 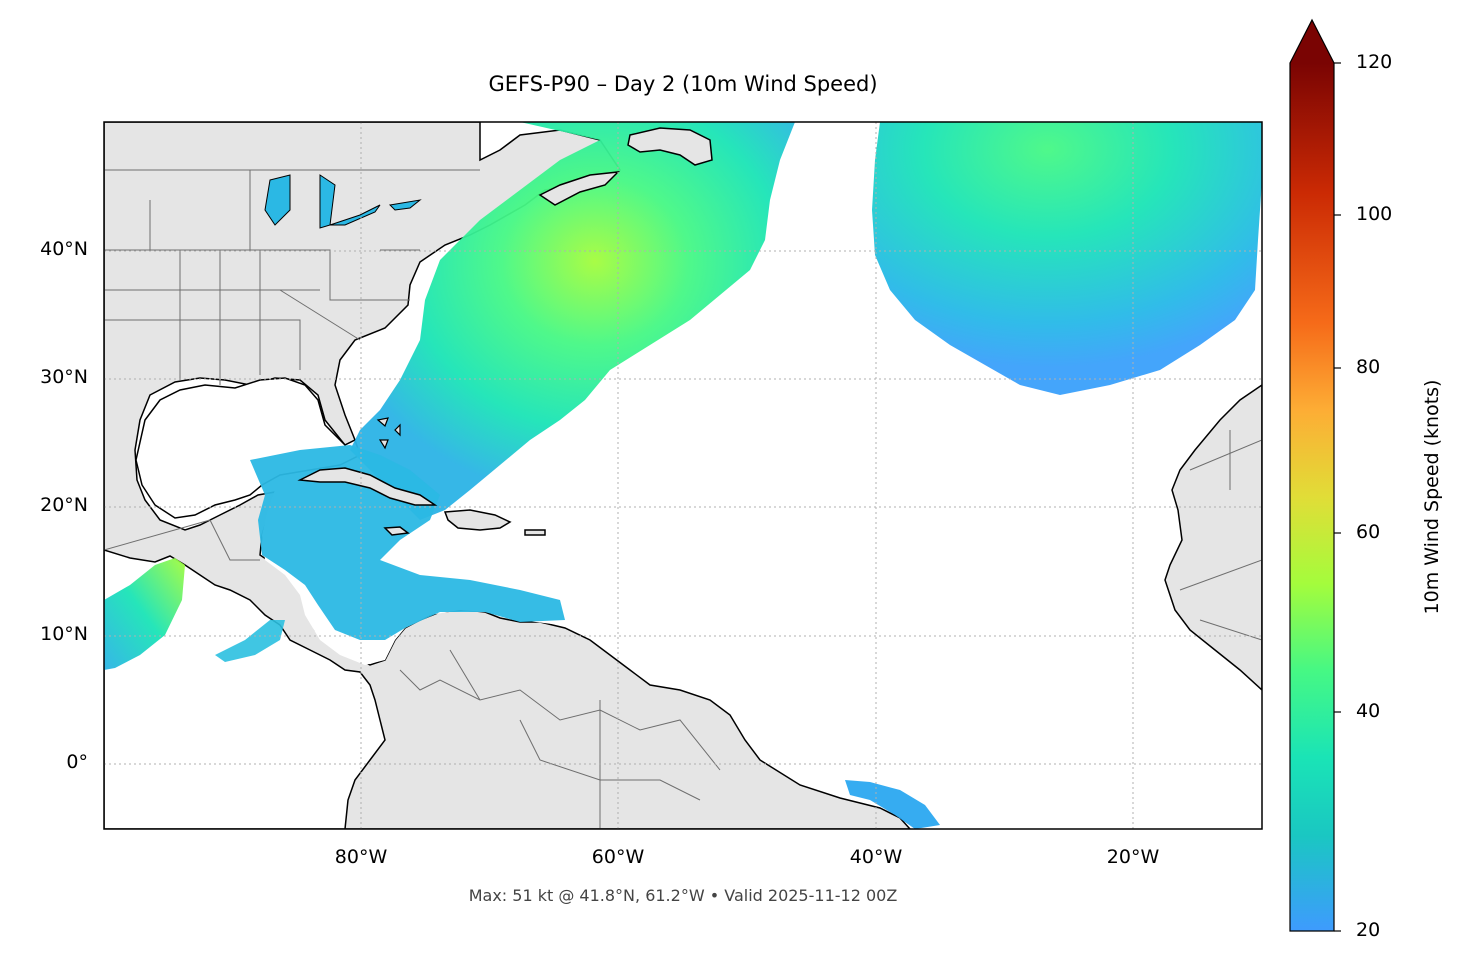 What do you see at coordinates (1432, 497) in the screenshot?
I see `colorbar-label: 10m Wind Speed (knots)` at bounding box center [1432, 497].